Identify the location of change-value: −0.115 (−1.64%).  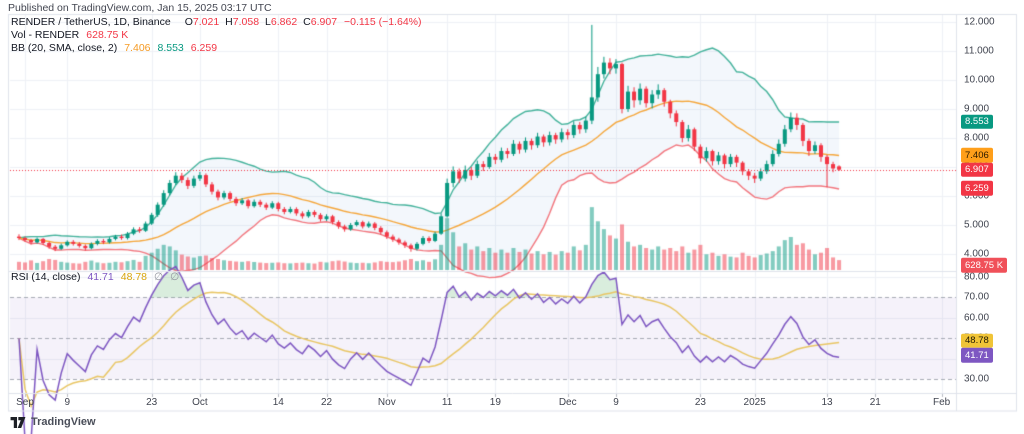
(383, 22).